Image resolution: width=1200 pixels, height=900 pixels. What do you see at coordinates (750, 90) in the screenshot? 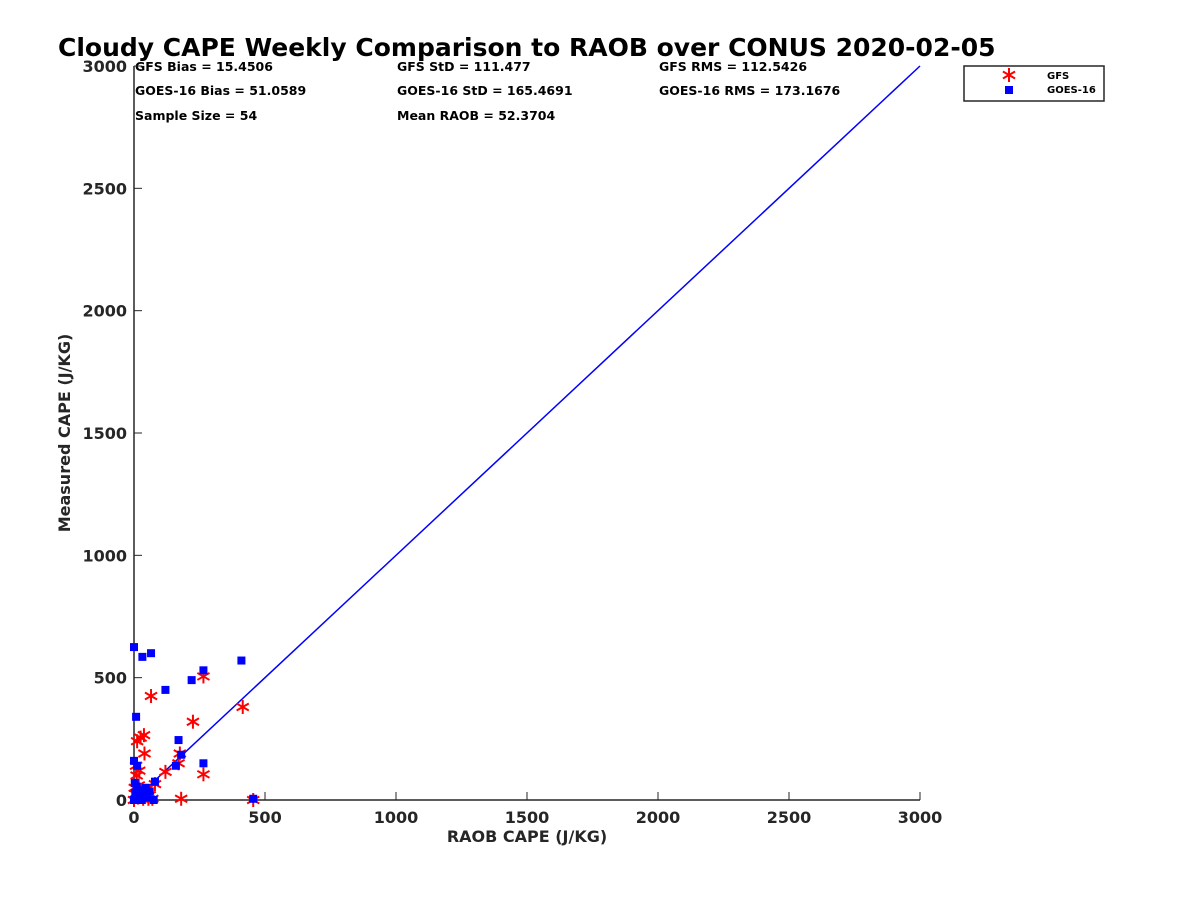
I see `stat-goes-rms: GOES-16 RMS = 173.1676` at bounding box center [750, 90].